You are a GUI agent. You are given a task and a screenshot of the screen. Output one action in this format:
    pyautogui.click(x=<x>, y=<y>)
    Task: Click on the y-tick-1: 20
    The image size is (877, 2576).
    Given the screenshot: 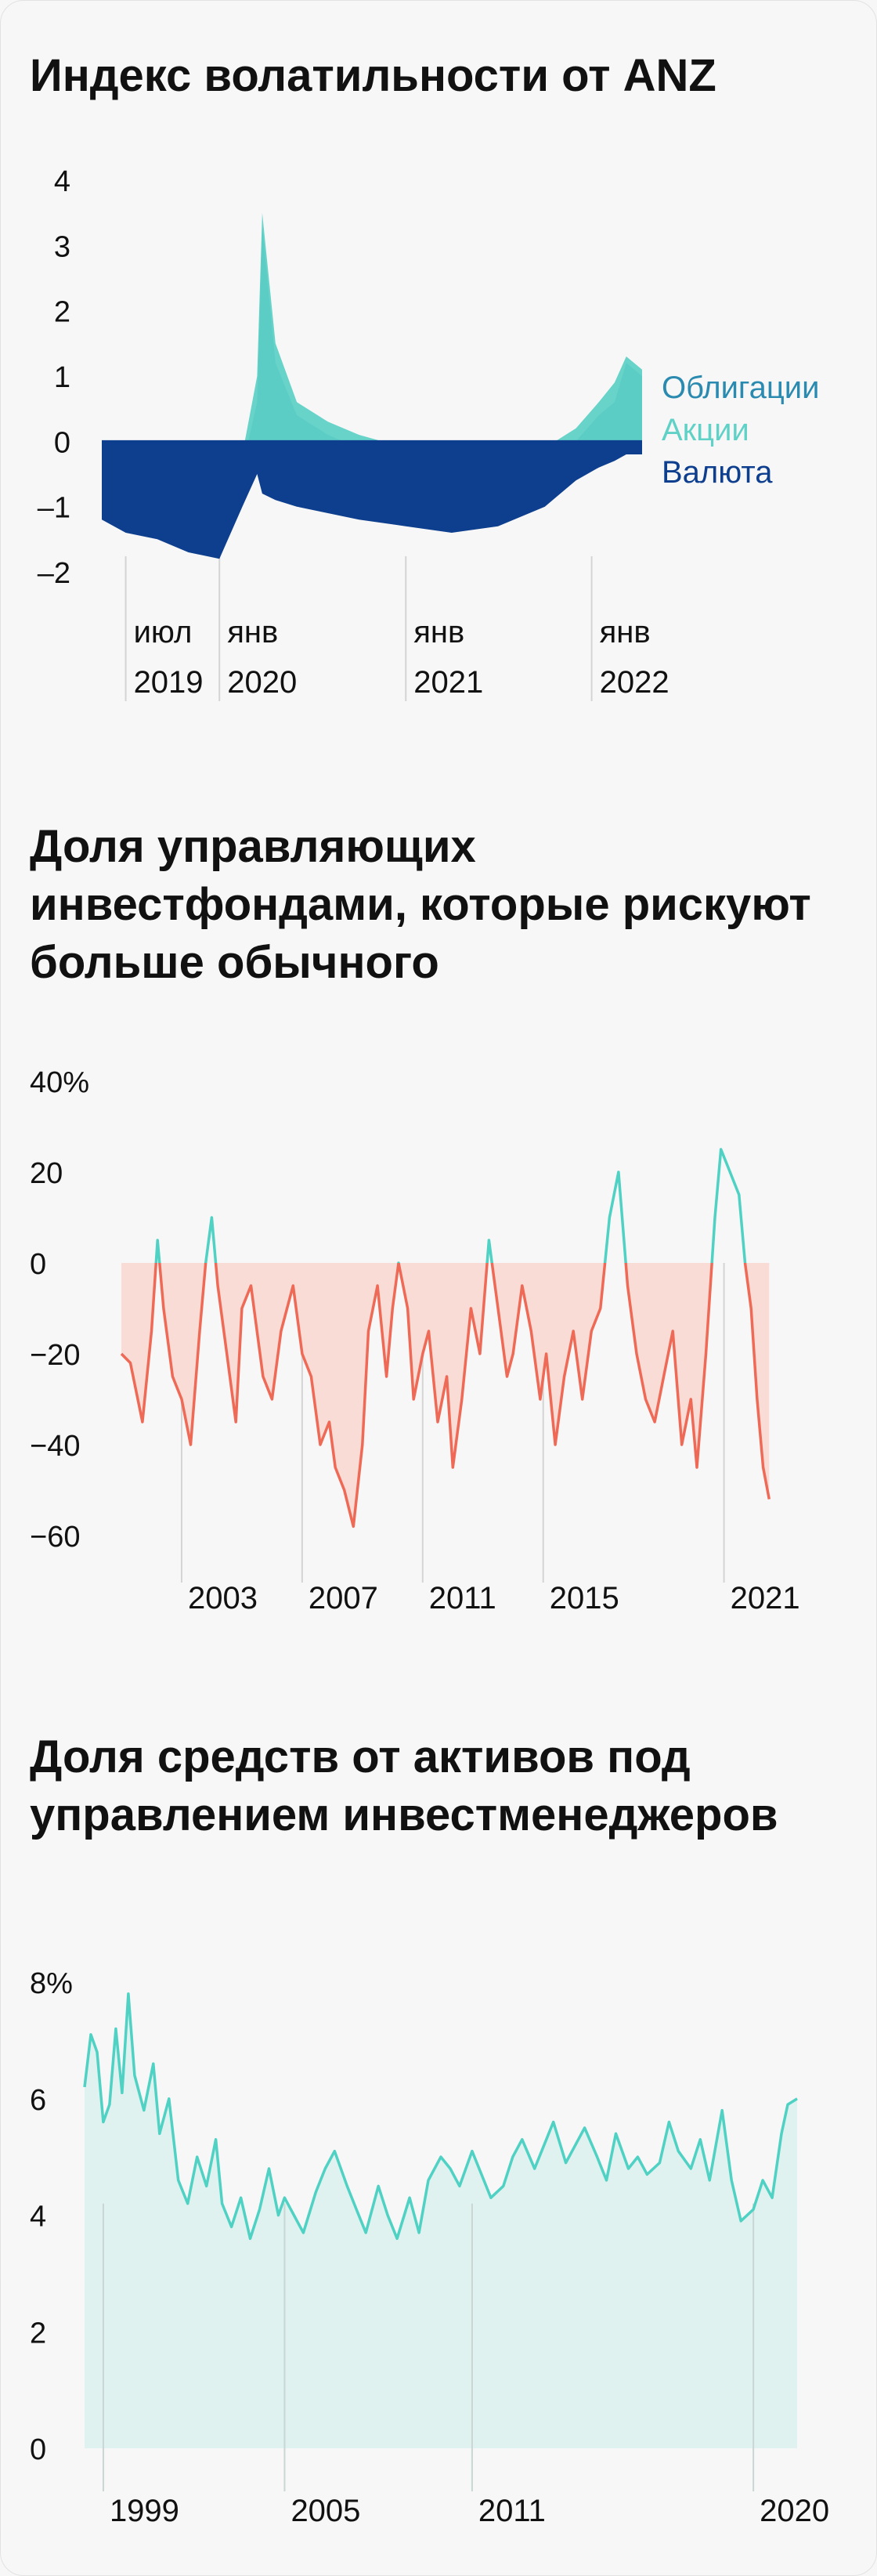 What is the action you would take?
    pyautogui.click(x=46, y=1174)
    